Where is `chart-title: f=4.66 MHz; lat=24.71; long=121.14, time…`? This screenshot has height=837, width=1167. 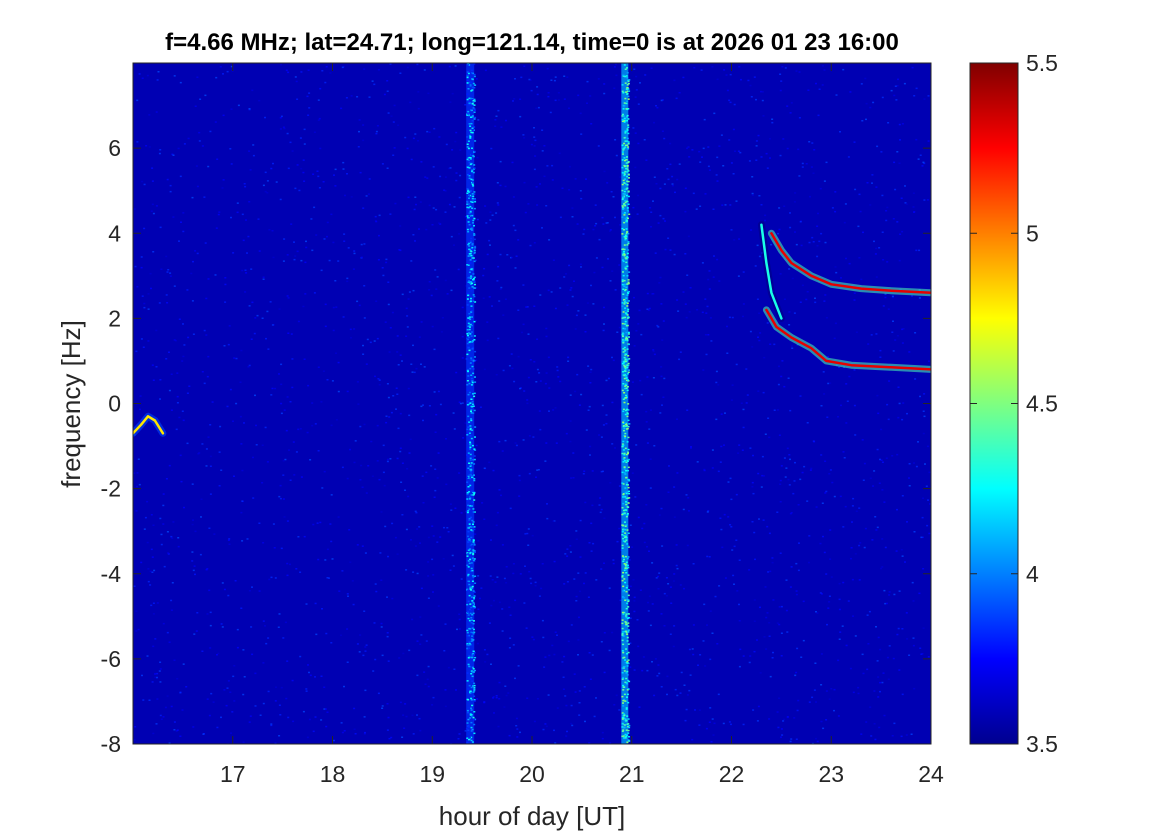 chart-title: f=4.66 MHz; lat=24.71; long=121.14, time… is located at coordinates (532, 42).